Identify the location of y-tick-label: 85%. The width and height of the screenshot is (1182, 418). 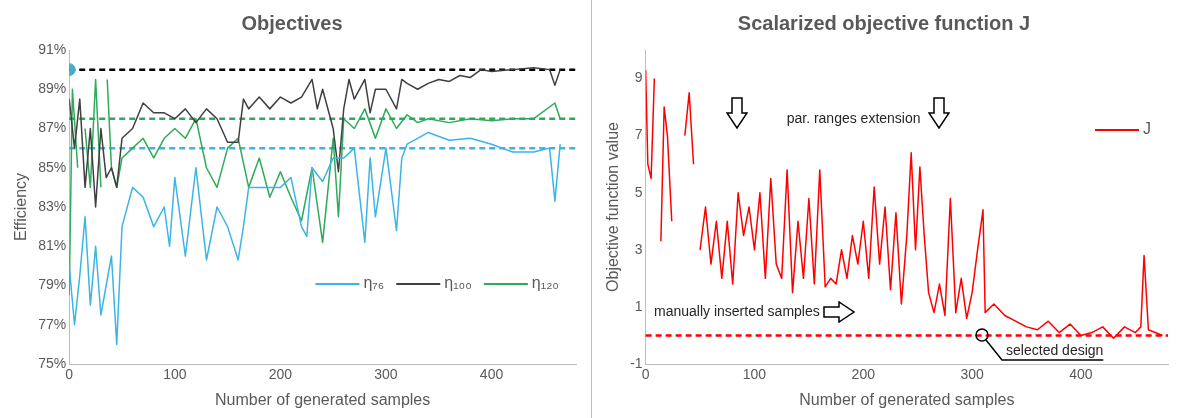
(52, 166).